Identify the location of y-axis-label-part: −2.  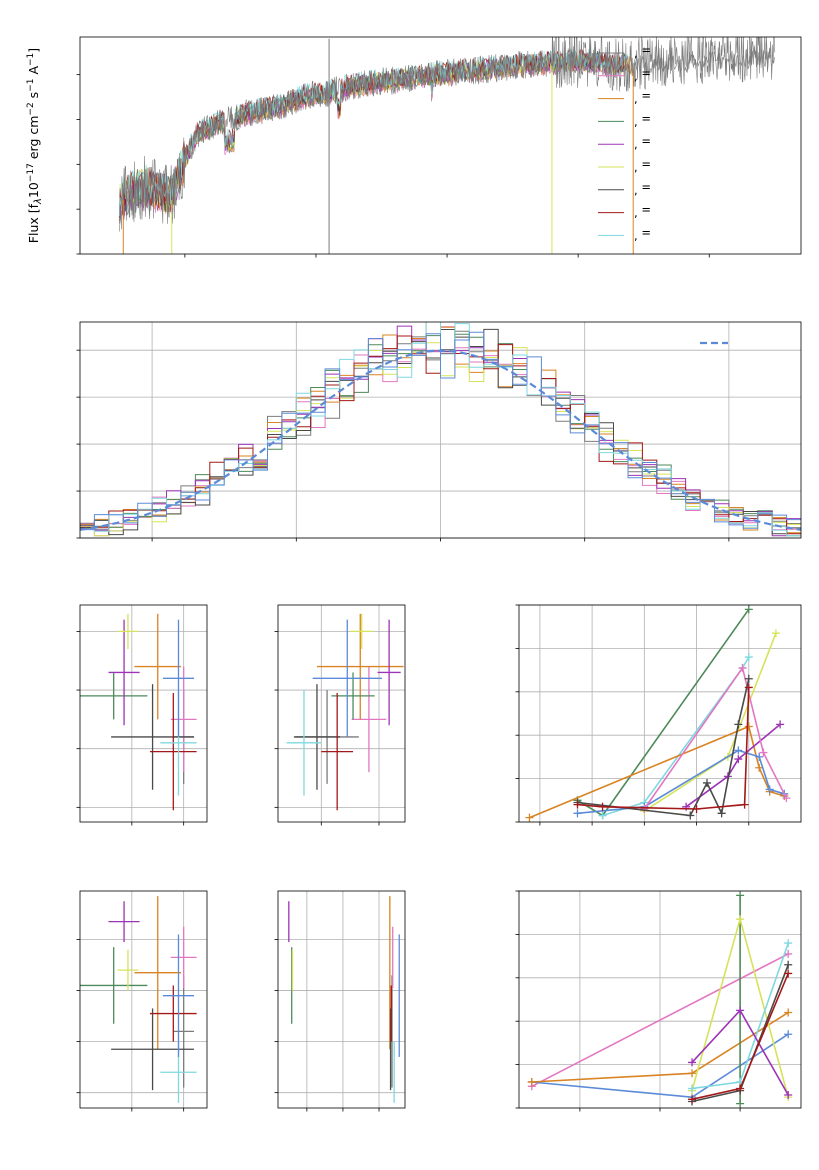
(31, 108).